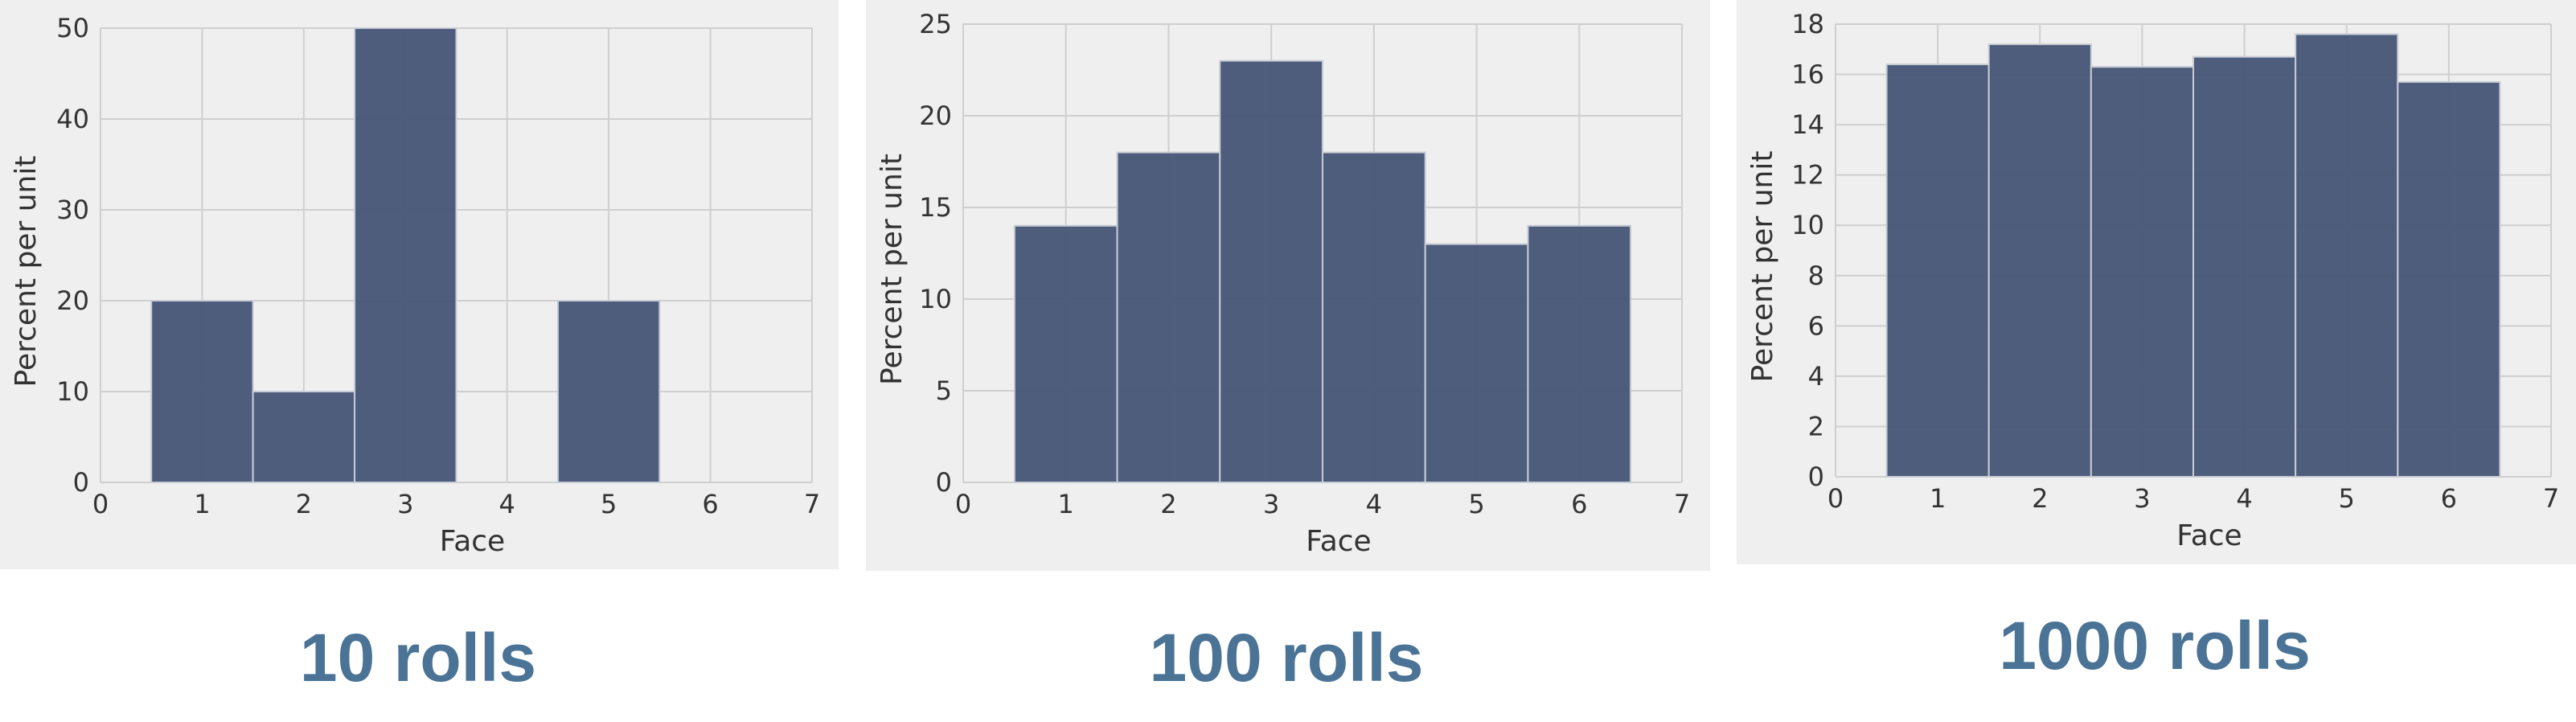 This screenshot has width=2576, height=722. Describe the element at coordinates (1807, 24) in the screenshot. I see `y-tick-label: 18` at that location.